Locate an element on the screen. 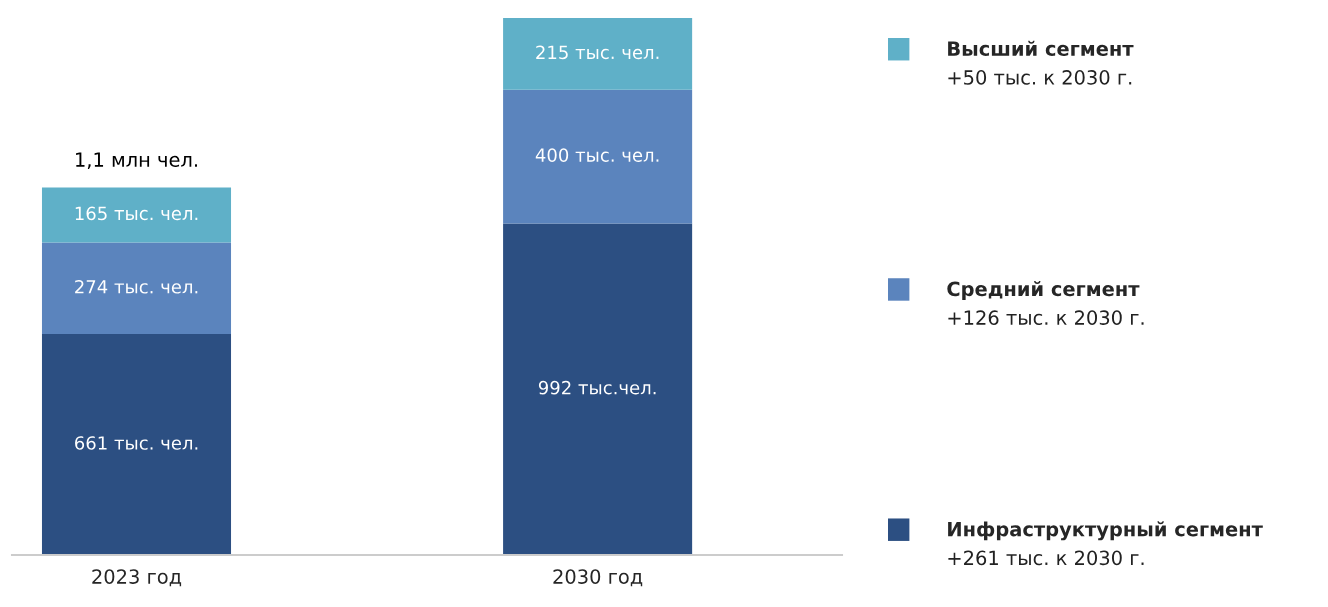  x-tick-label: 2023 год is located at coordinates (137, 578).